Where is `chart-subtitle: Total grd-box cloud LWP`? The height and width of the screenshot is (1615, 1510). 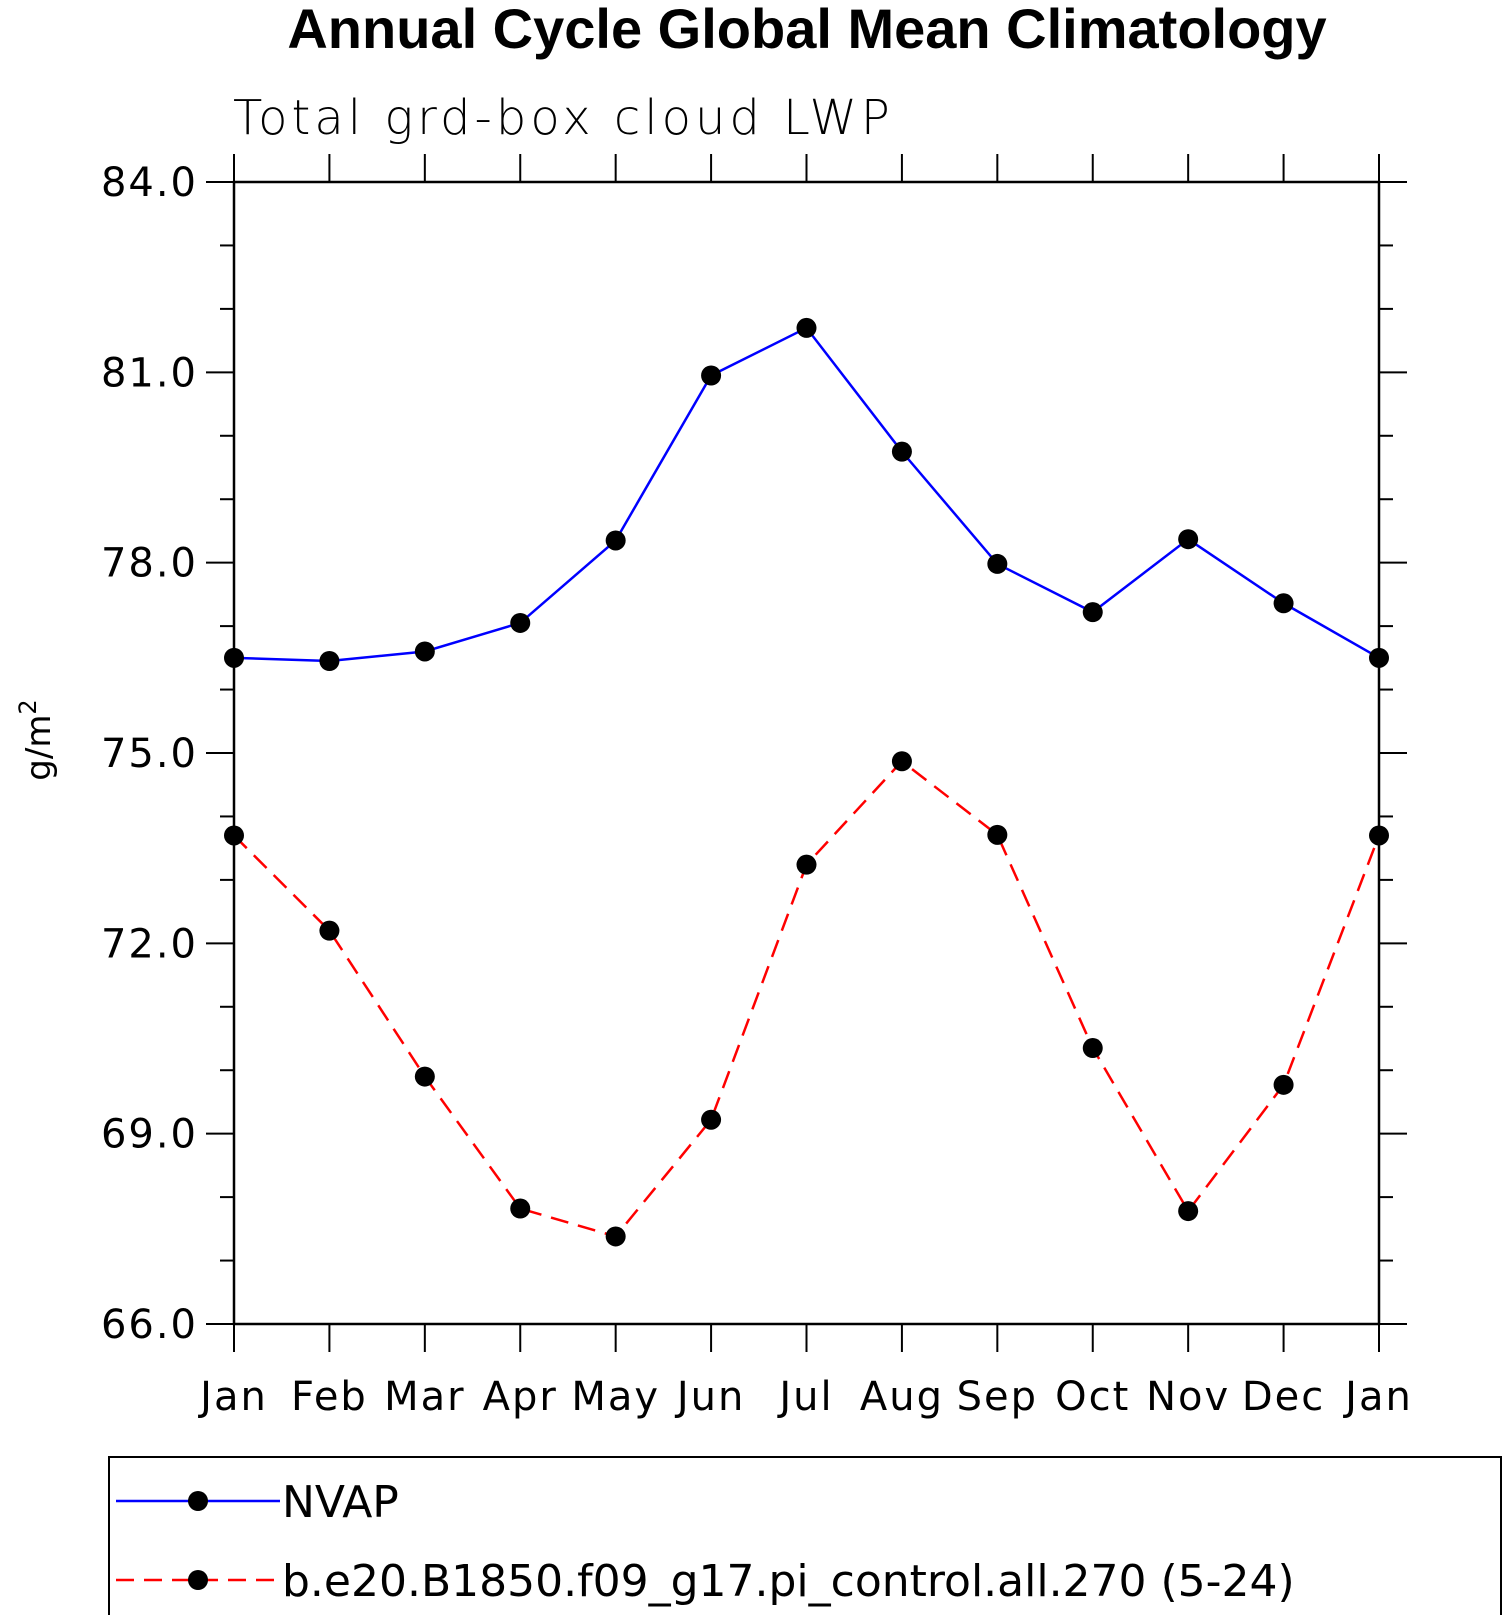
chart-subtitle: Total grd-box cloud LWP is located at coordinates (563, 118).